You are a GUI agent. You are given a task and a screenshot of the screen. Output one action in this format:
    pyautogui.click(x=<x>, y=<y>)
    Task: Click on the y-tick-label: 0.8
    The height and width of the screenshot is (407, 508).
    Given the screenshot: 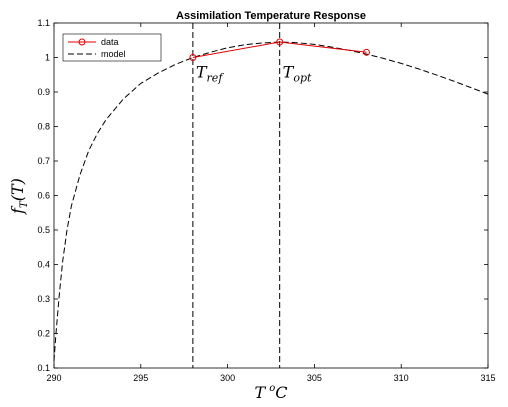 What is the action you would take?
    pyautogui.click(x=43, y=127)
    